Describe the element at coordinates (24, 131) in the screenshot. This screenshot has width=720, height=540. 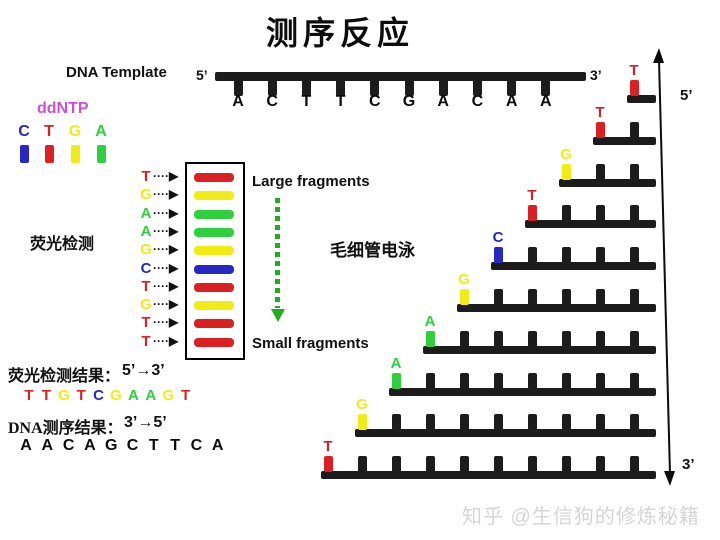
I see `ddntp-base: C` at that location.